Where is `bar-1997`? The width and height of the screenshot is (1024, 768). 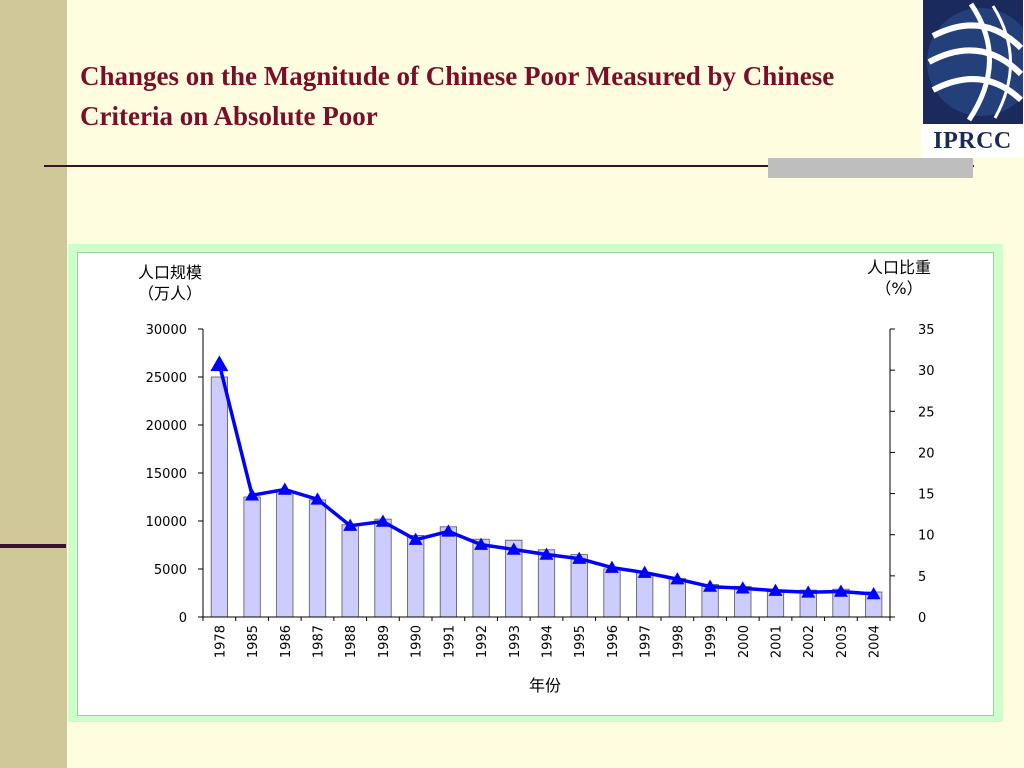 bar-1997 is located at coordinates (645, 595).